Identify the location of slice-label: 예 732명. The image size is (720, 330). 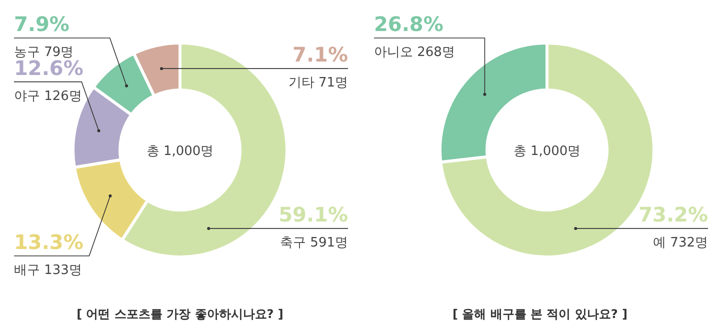
(680, 242).